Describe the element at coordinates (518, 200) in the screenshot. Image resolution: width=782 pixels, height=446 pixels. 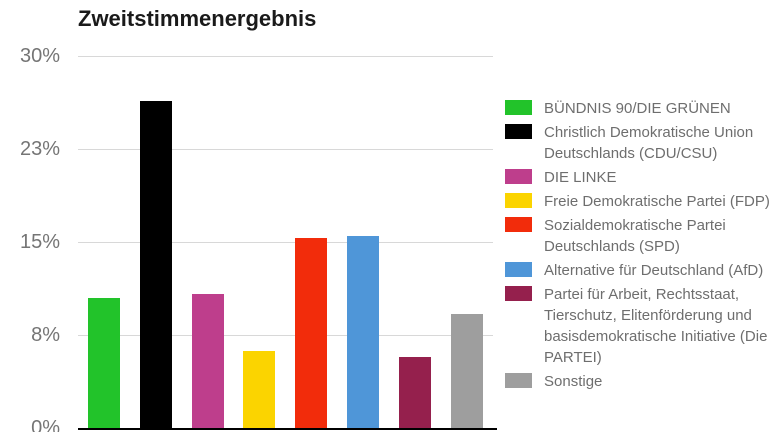
I see `legend-swatch-fdp` at that location.